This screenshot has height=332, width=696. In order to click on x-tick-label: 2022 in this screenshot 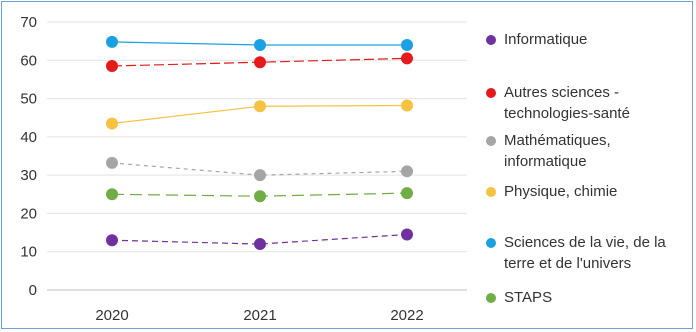, I will do `click(406, 315)`.